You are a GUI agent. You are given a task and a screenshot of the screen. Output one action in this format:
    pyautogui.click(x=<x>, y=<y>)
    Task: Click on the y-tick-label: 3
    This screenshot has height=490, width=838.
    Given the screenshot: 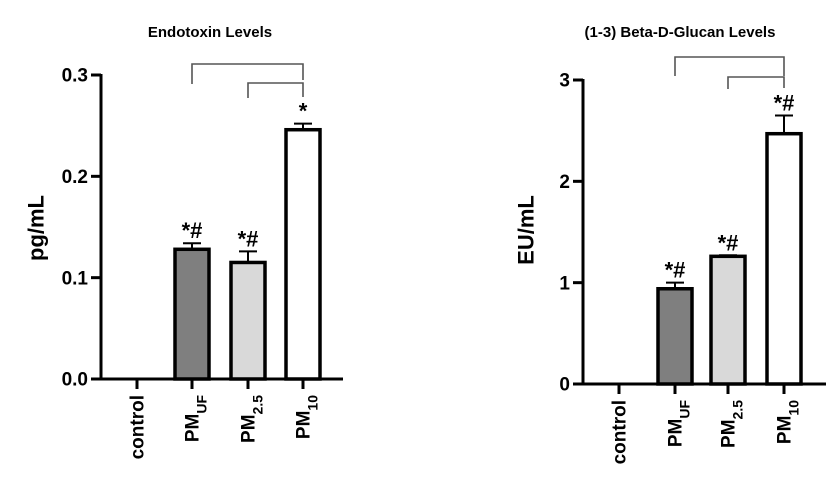 What is the action you would take?
    pyautogui.click(x=564, y=81)
    